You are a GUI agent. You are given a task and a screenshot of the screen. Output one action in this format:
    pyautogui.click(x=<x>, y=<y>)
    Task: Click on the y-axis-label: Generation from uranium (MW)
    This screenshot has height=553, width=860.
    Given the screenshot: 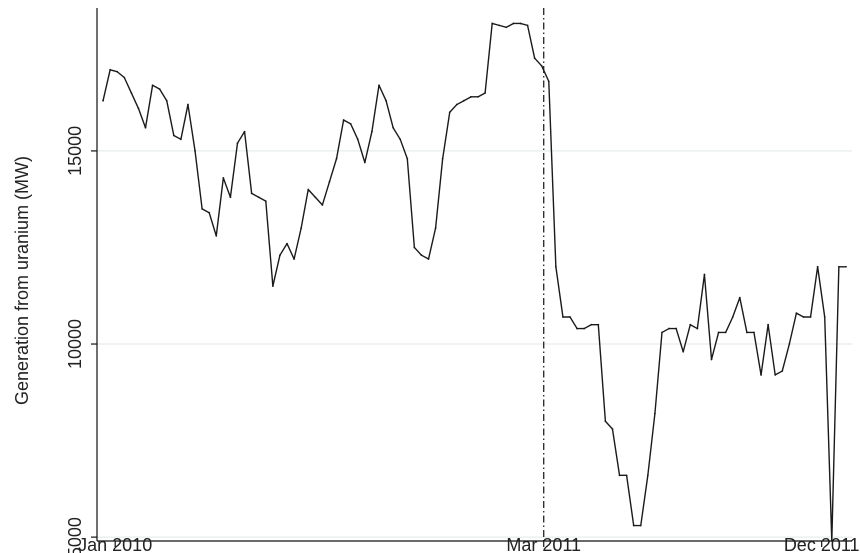 What is the action you would take?
    pyautogui.click(x=22, y=280)
    